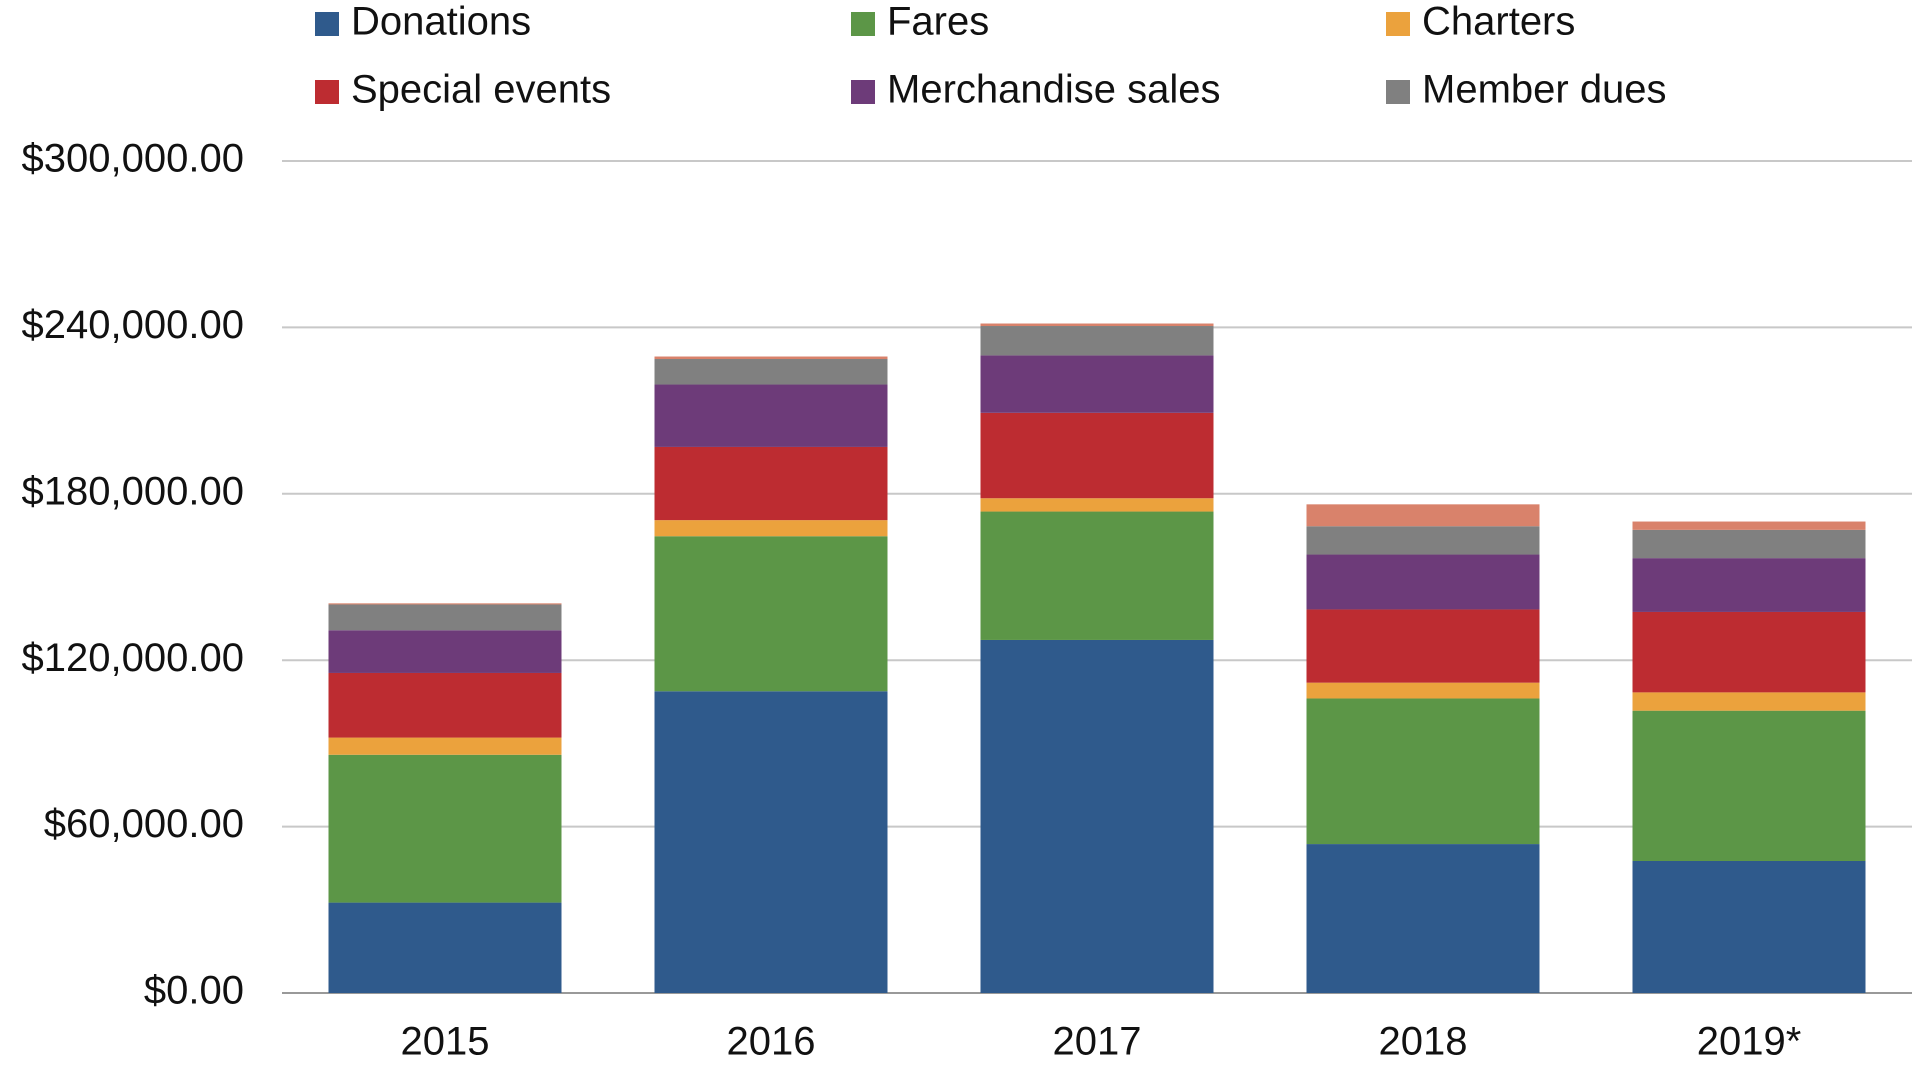  Describe the element at coordinates (1498, 22) in the screenshot. I see `legend-label: Charters` at that location.